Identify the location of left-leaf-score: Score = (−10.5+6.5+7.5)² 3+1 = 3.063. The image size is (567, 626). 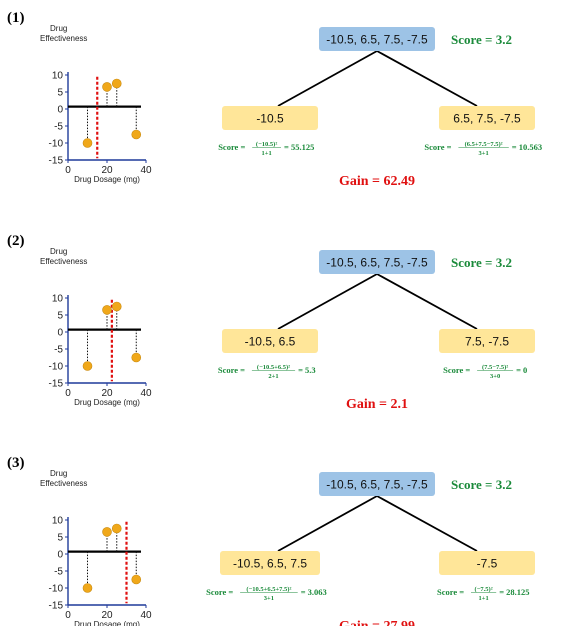
(266, 594).